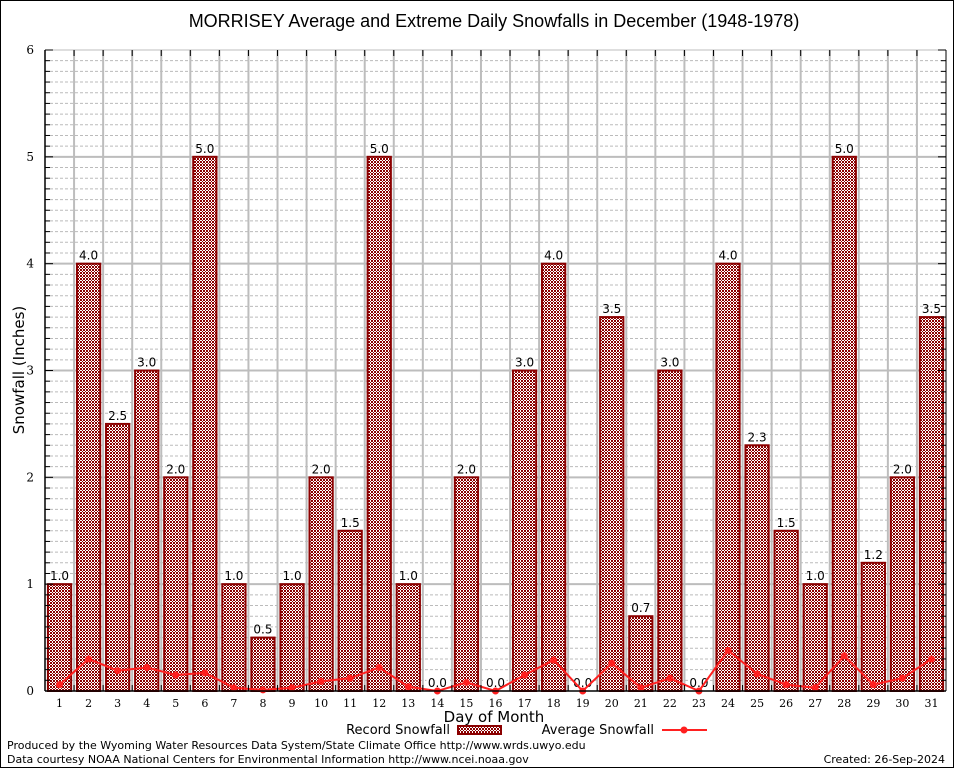 The width and height of the screenshot is (954, 768). I want to click on y-tick-label: 4, so click(30, 264).